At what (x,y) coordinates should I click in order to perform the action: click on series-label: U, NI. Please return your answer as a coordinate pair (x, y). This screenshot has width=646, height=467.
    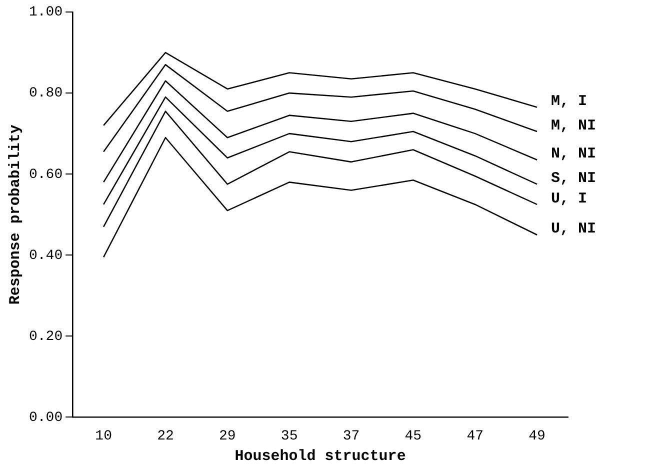
    Looking at the image, I should click on (573, 229).